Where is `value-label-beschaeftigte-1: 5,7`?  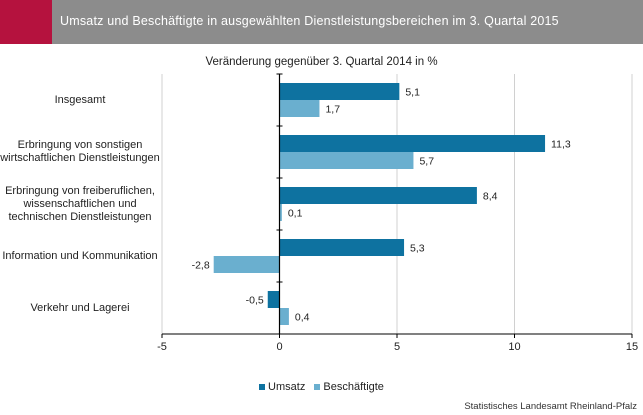
value-label-beschaeftigte-1: 5,7 is located at coordinates (426, 162).